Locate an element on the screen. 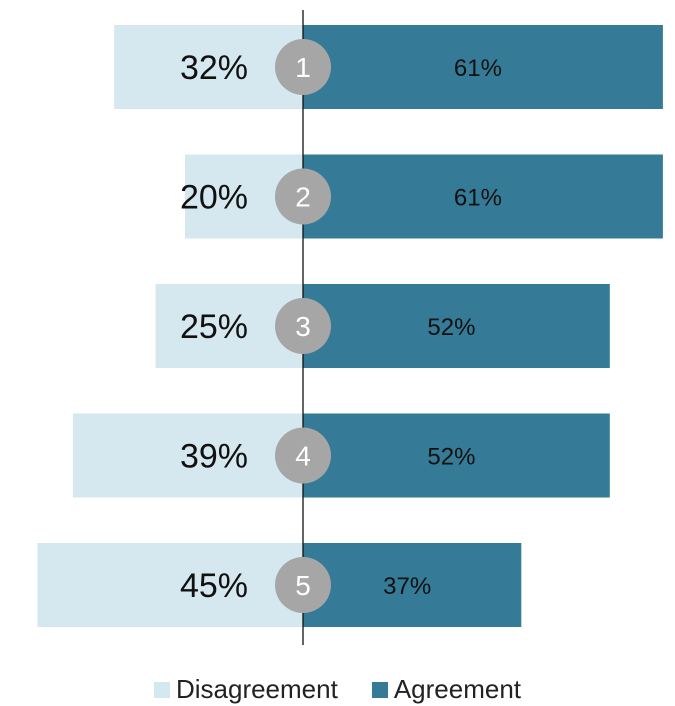  legend-item-disagreement: Disagreement is located at coordinates (245, 689).